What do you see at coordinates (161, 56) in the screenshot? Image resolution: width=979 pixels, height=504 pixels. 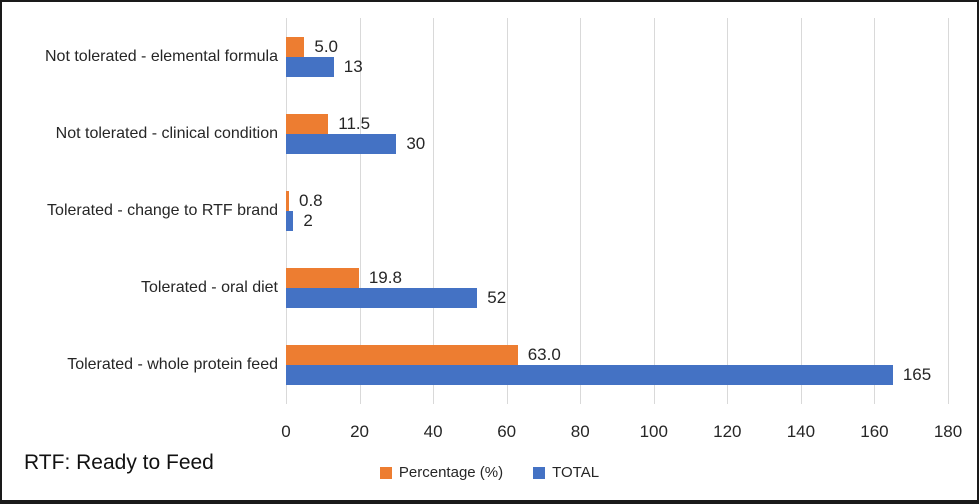 I see `category-label: Not tolerated - elemental formula` at bounding box center [161, 56].